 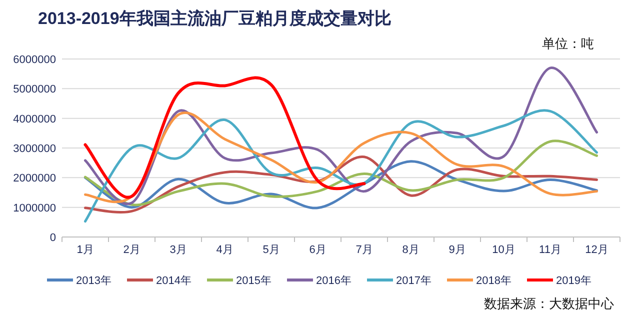 What do you see at coordinates (94, 281) in the screenshot?
I see `legend-label: 2013年` at bounding box center [94, 281].